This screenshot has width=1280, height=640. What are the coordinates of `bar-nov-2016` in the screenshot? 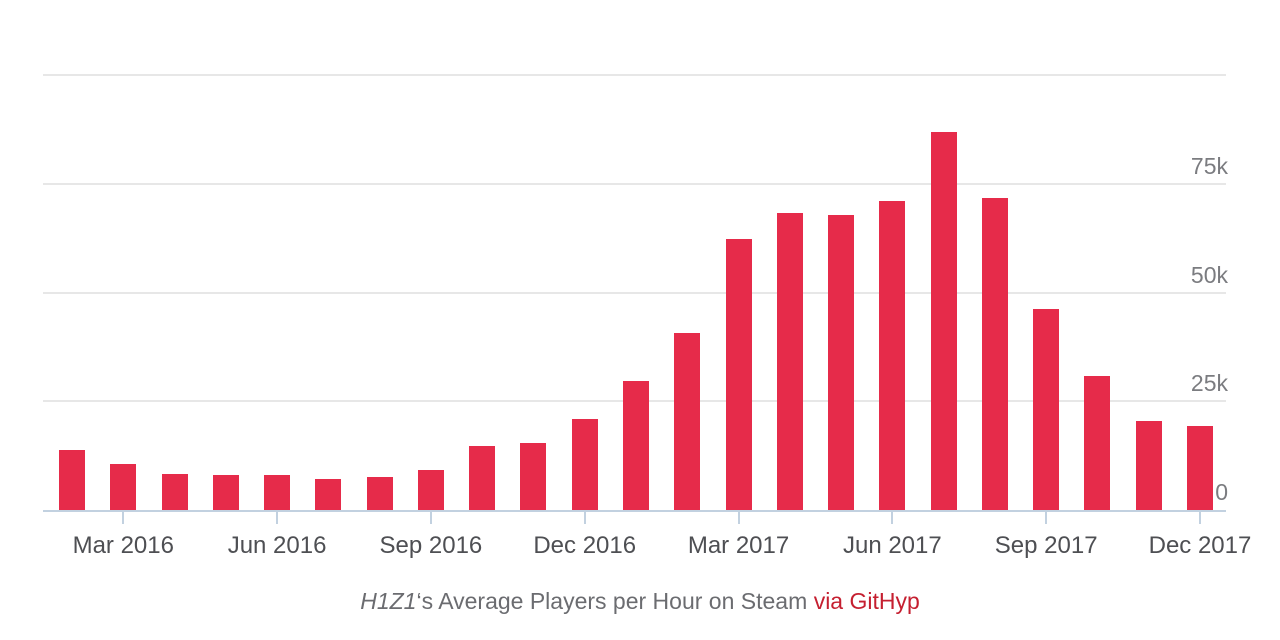 It's located at (533, 476).